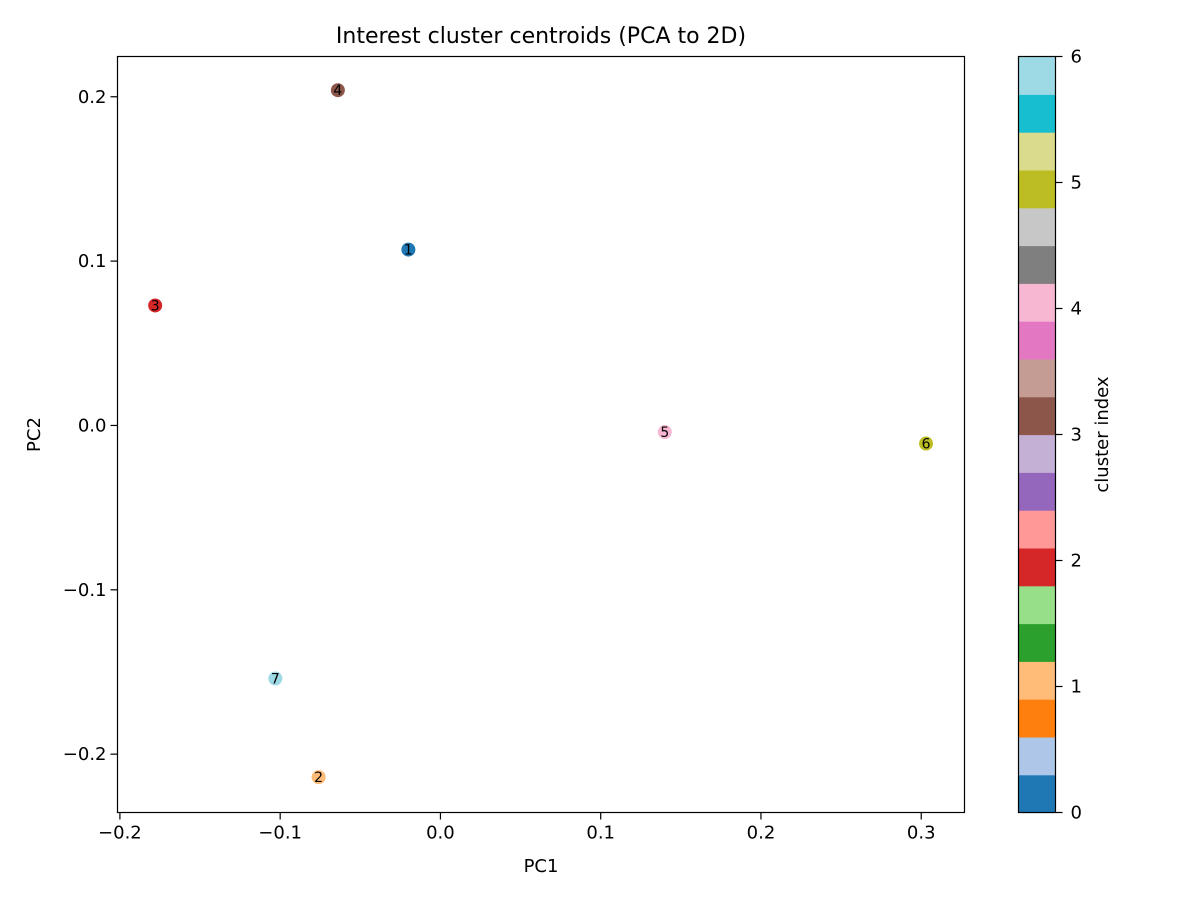 Image resolution: width=1200 pixels, height=900 pixels. Describe the element at coordinates (1076, 57) in the screenshot. I see `colorbar-tick-label: 6` at that location.